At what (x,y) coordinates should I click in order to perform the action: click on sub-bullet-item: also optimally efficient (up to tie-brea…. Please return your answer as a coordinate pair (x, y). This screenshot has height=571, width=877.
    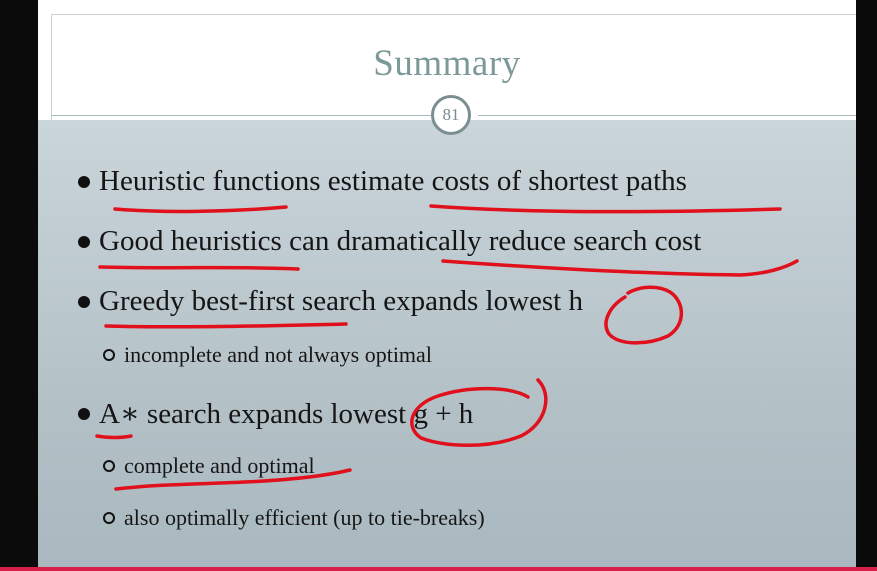
    Looking at the image, I should click on (294, 518).